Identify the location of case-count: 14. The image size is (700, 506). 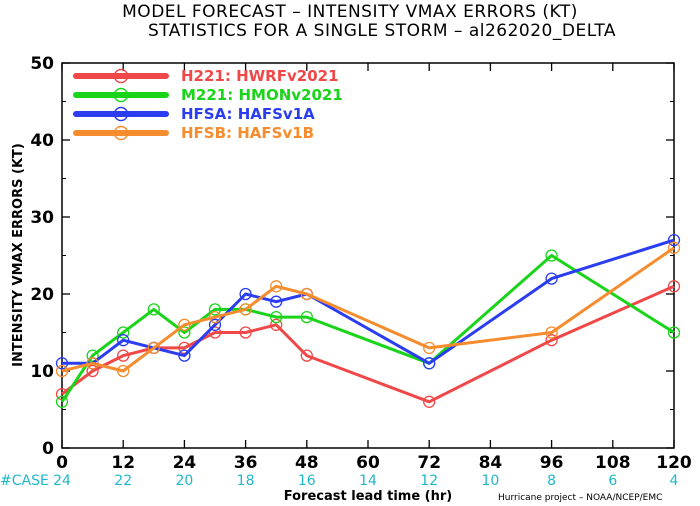
(368, 481).